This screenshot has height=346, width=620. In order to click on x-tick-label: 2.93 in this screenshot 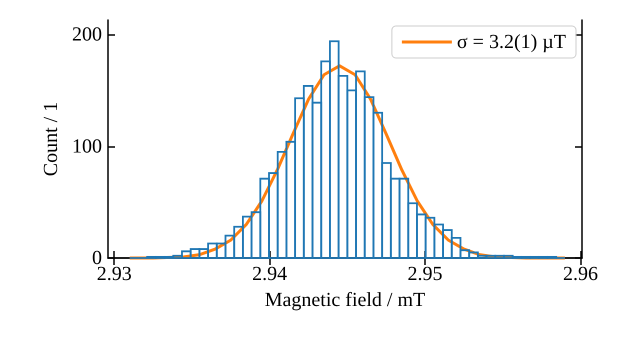, I will do `click(114, 274)`.